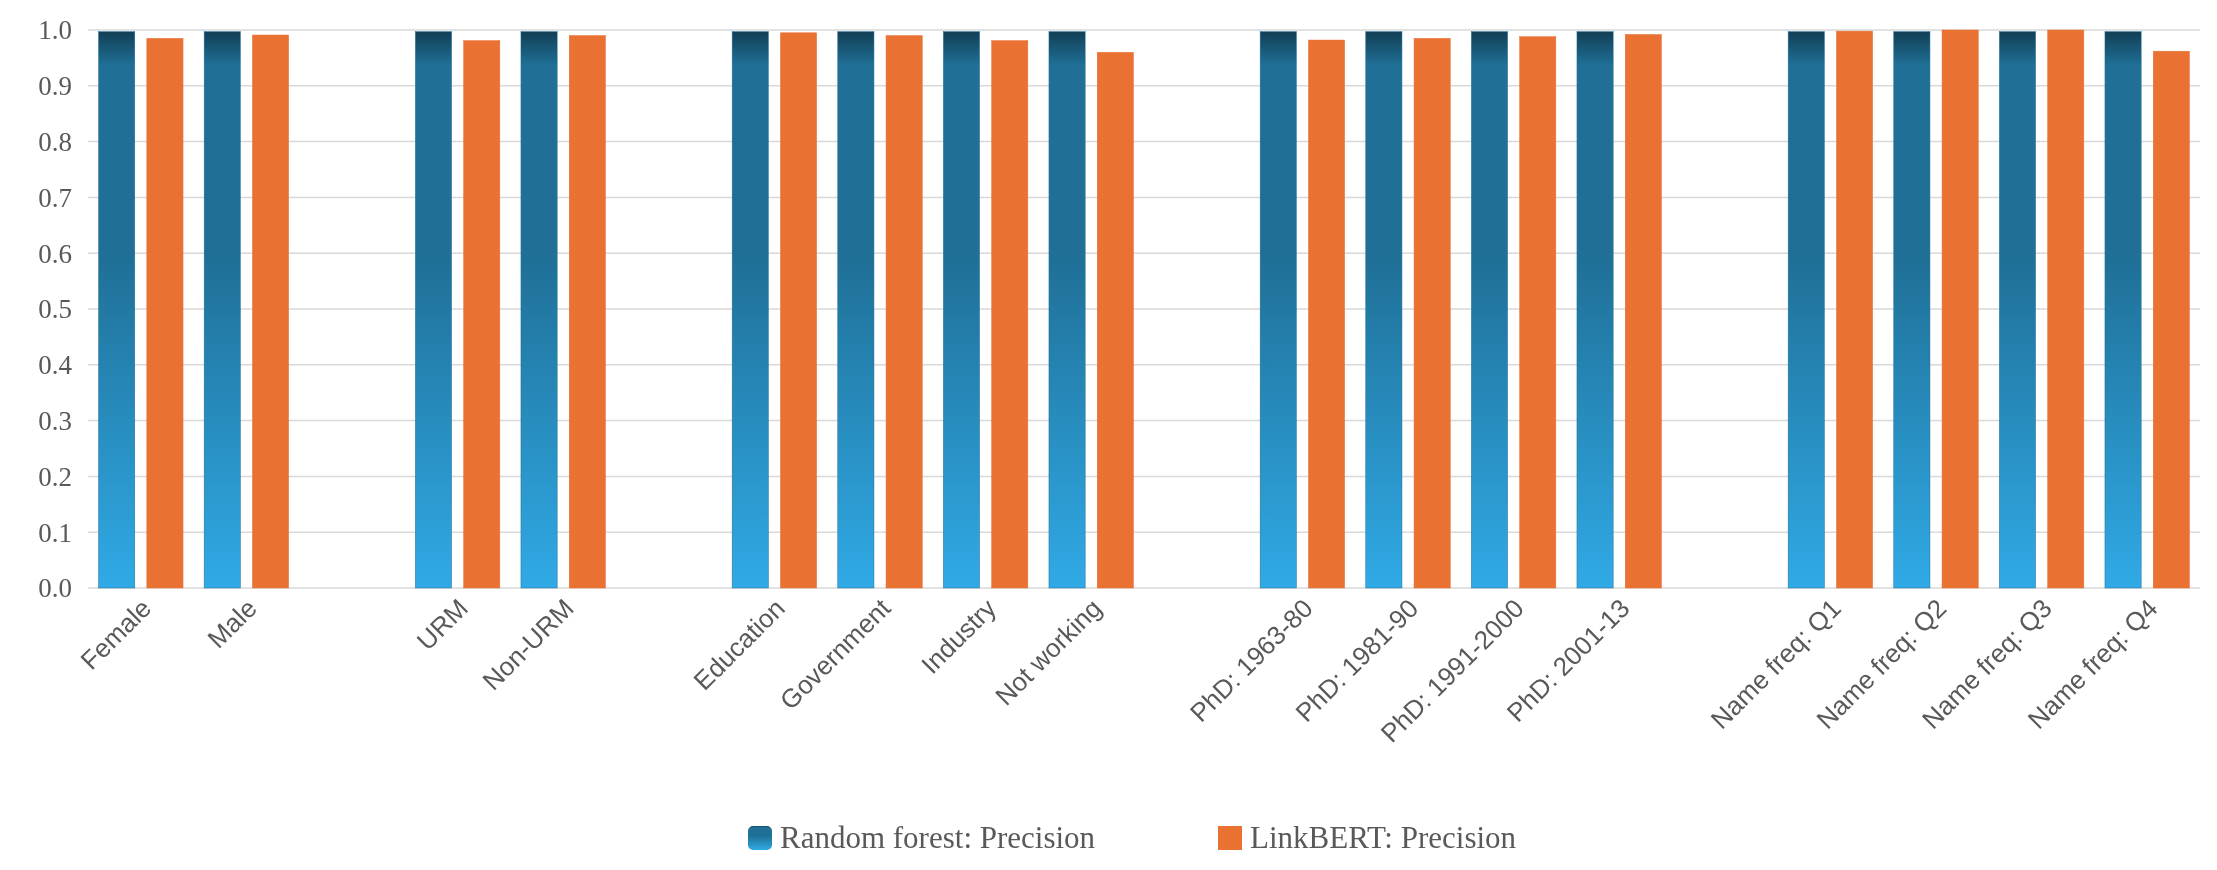  I want to click on y-tick-label: 0.6, so click(55, 253).